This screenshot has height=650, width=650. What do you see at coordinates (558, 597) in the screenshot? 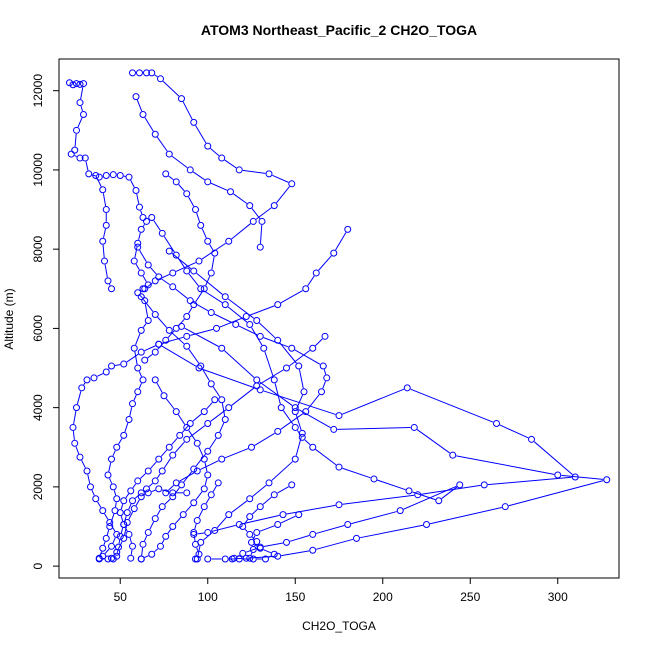
I see `x-tick-label: 300` at bounding box center [558, 597].